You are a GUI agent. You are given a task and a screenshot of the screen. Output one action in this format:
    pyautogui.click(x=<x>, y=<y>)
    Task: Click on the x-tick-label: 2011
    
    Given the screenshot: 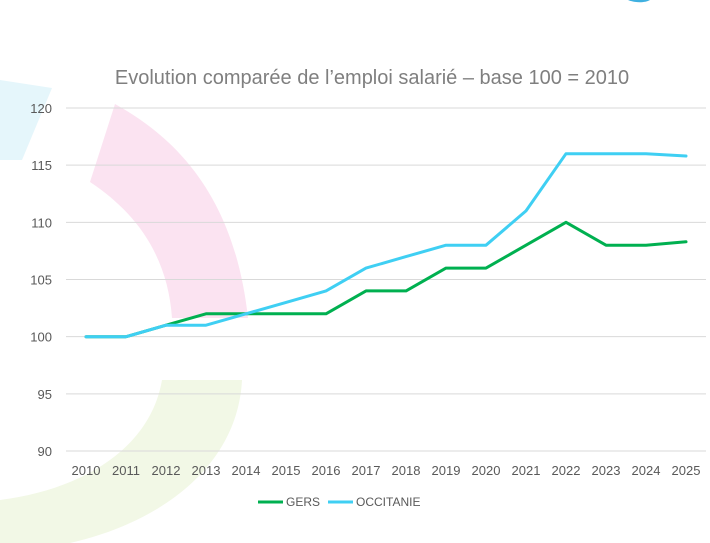 What is the action you would take?
    pyautogui.click(x=126, y=470)
    